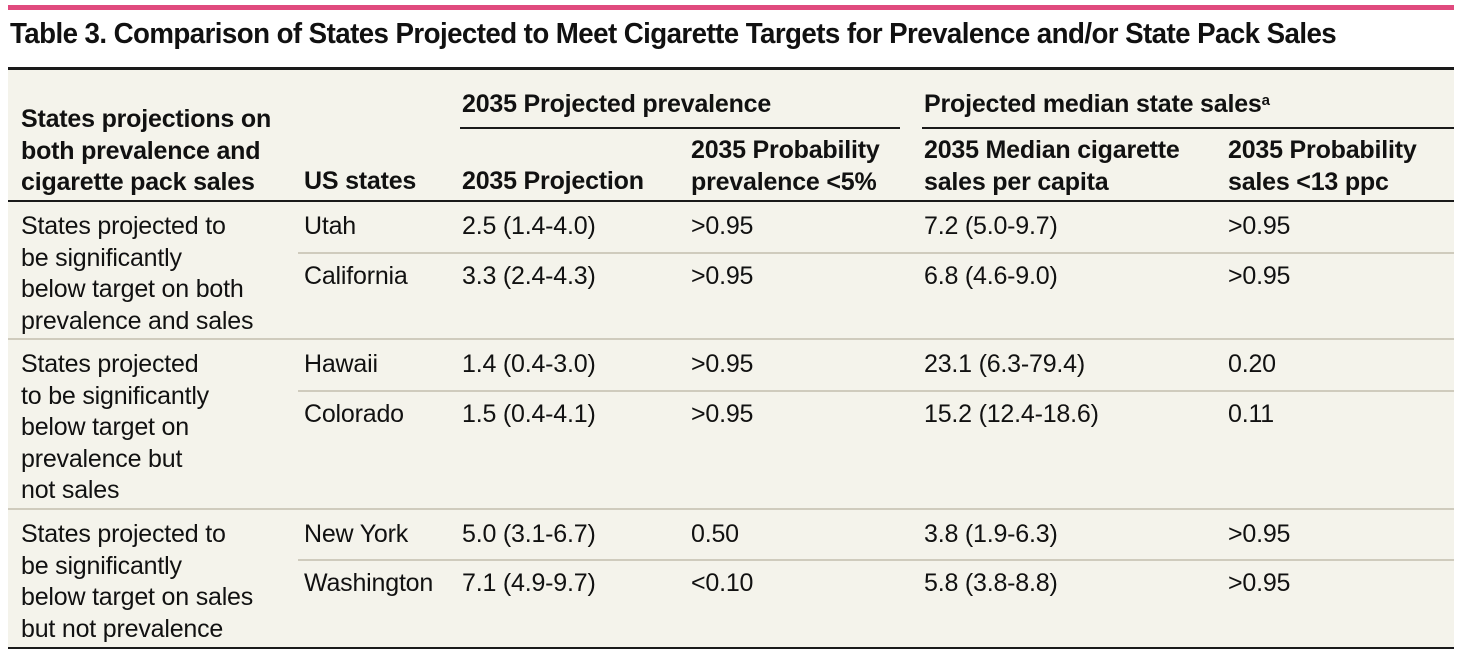 The width and height of the screenshot is (1467, 658). Describe the element at coordinates (529, 226) in the screenshot. I see `cell-projection: 2.5 (1.4-4.0)` at that location.